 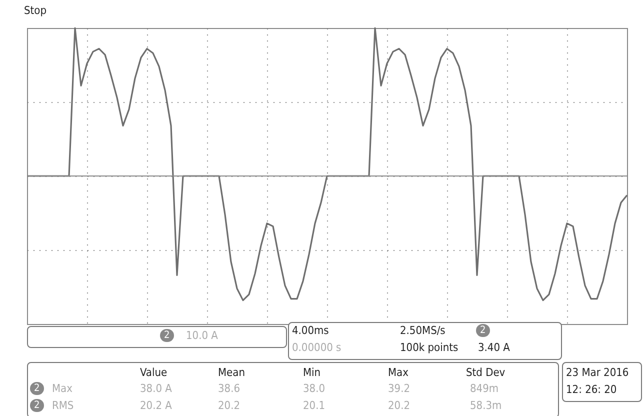 I want to click on text: Std Dev, so click(x=486, y=372).